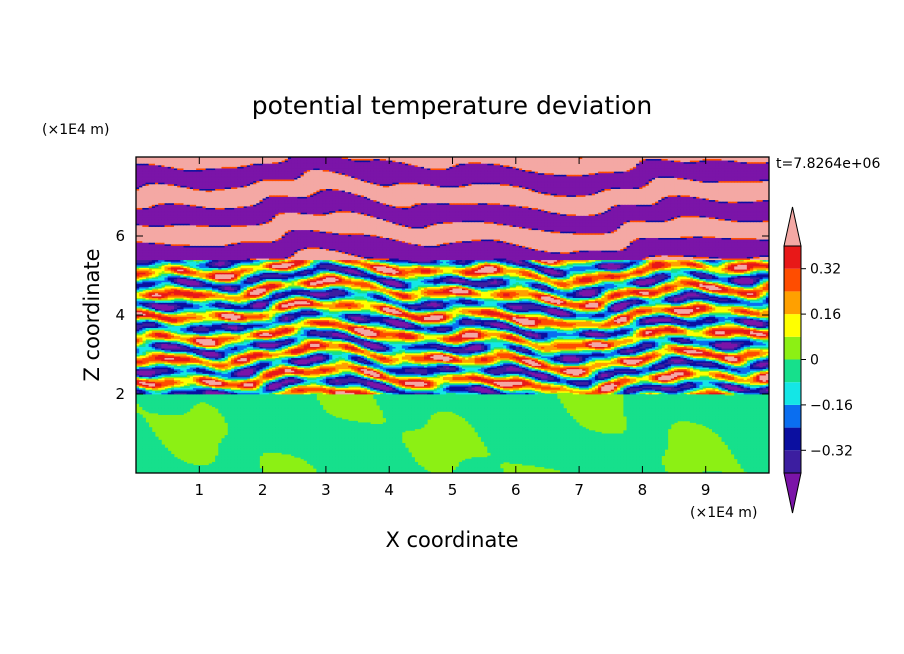  I want to click on y-axis-unit: (×1E4 m), so click(75, 130).